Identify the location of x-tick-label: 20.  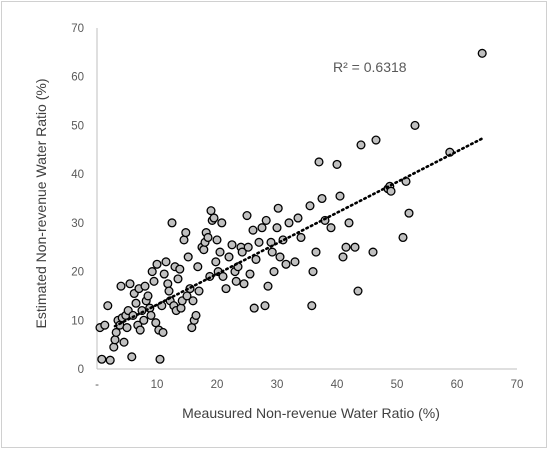
(217, 385).